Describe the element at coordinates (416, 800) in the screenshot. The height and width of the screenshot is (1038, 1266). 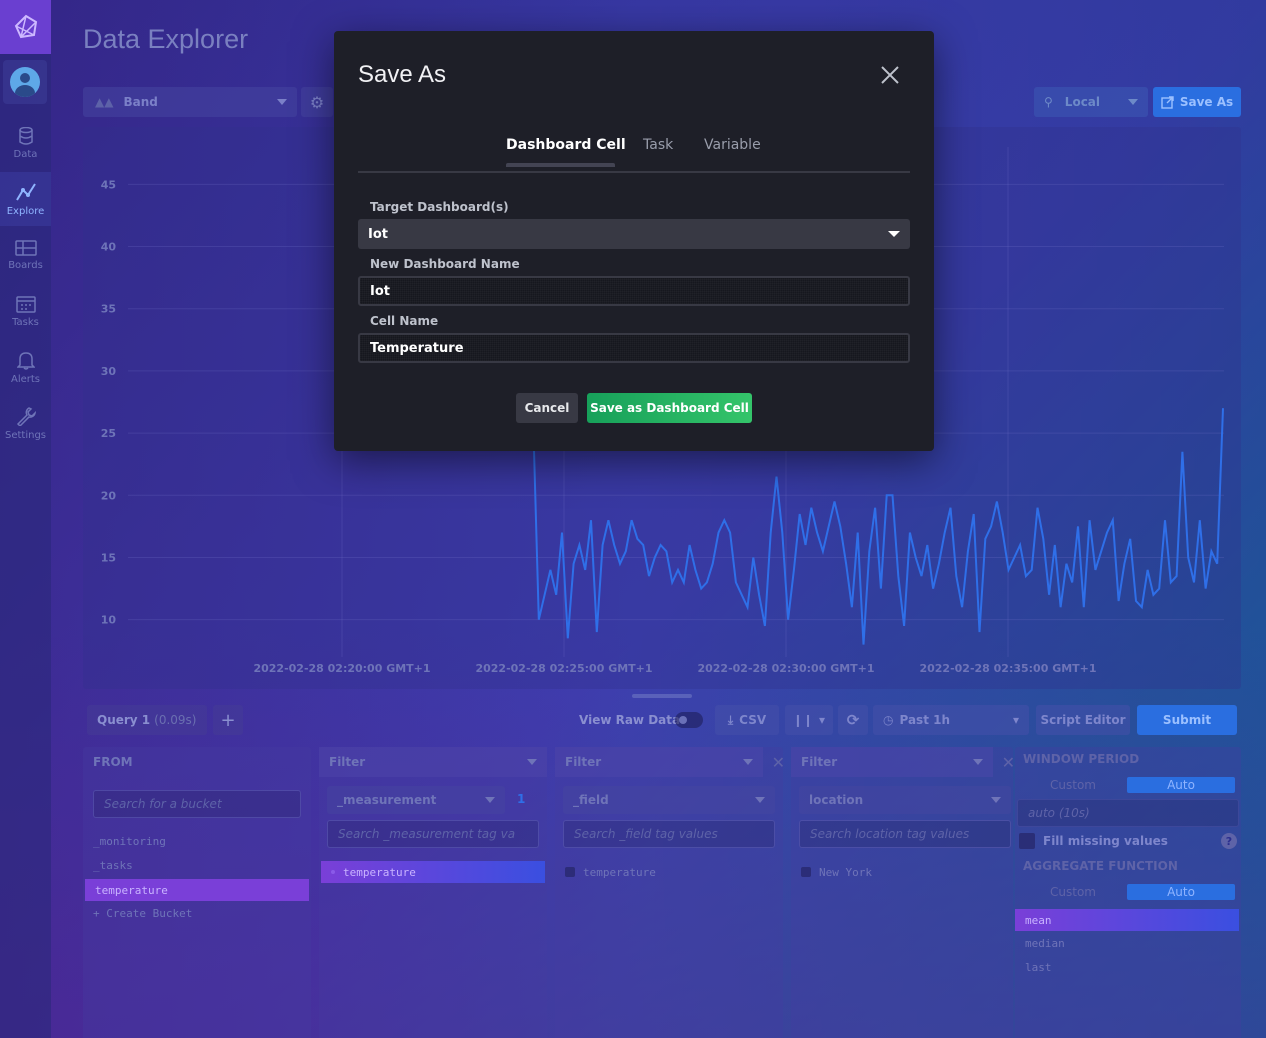
I see `tag-key-dropdown: _measurement` at that location.